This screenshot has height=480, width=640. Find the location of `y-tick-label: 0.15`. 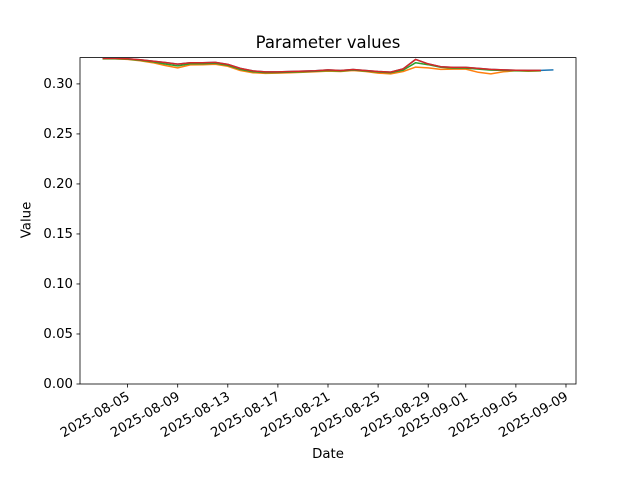

y-tick-label: 0.15 is located at coordinates (58, 234).